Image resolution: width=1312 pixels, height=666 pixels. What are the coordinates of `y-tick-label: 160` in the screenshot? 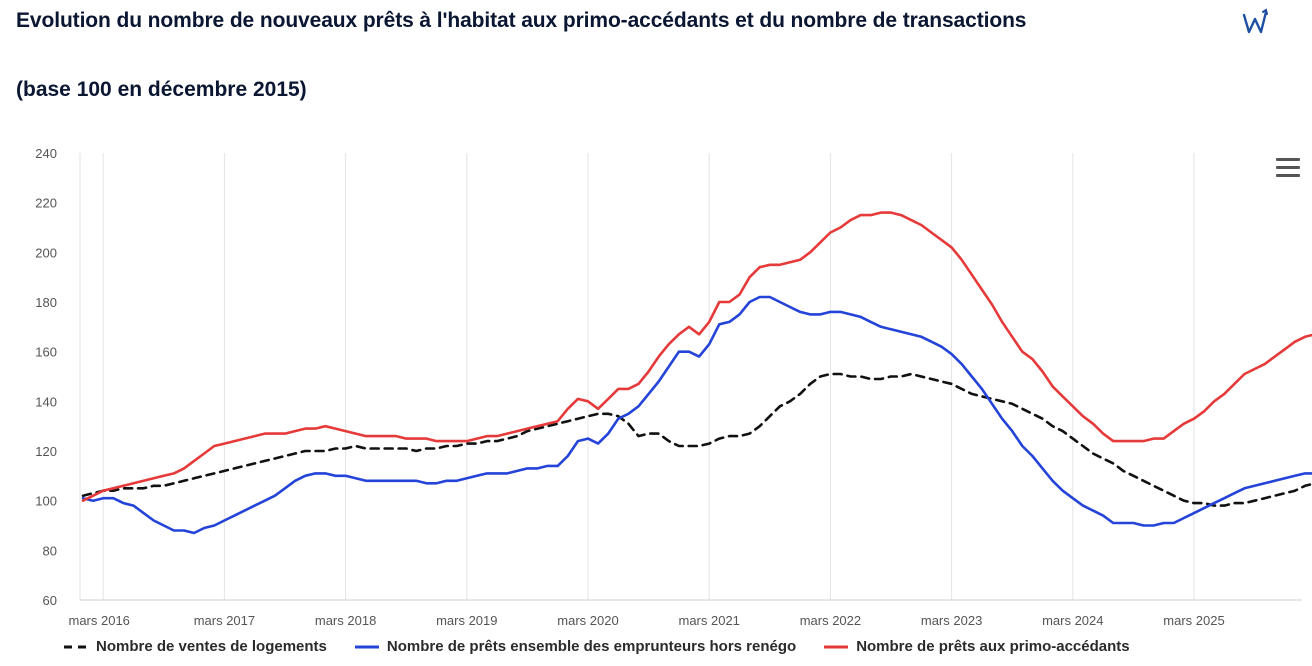 It's located at (46, 352).